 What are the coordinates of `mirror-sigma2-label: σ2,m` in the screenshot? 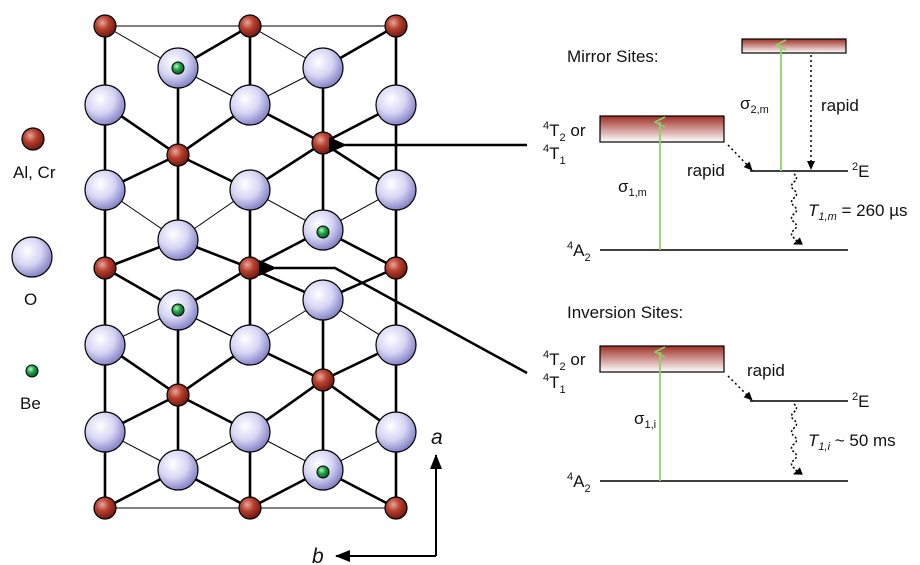 It's located at (754, 105).